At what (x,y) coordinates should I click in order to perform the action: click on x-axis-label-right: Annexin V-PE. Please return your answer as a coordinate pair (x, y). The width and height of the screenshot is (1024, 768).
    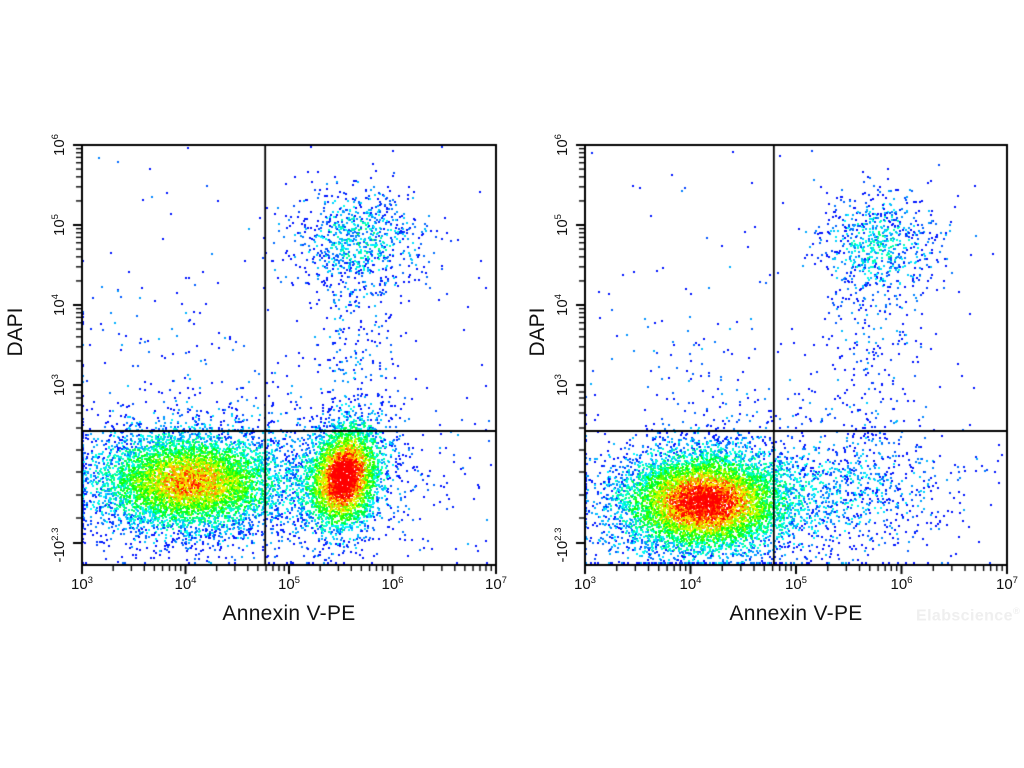
    Looking at the image, I should click on (796, 613).